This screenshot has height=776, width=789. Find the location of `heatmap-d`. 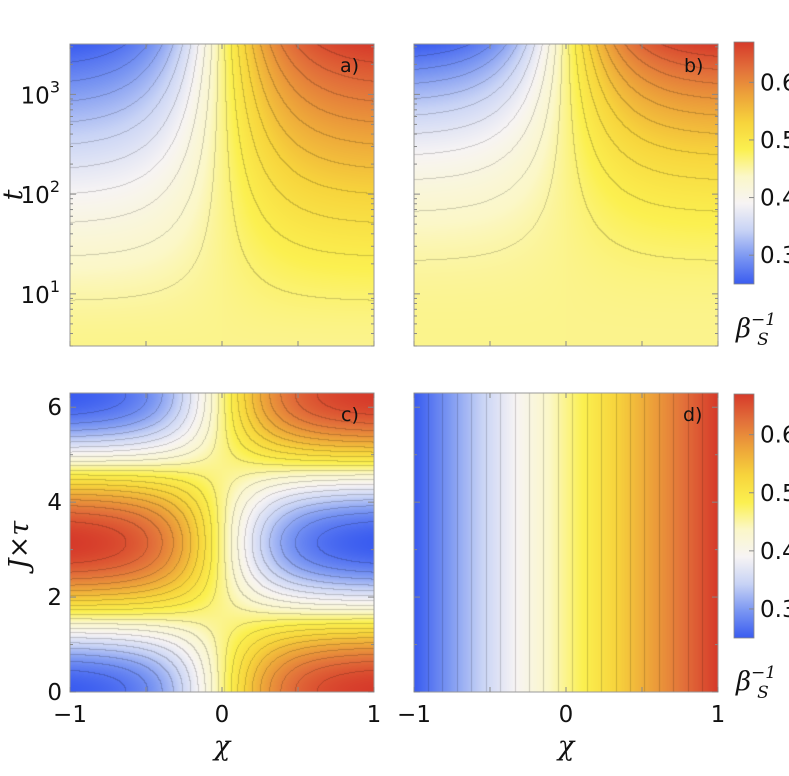

heatmap-d is located at coordinates (566, 542).